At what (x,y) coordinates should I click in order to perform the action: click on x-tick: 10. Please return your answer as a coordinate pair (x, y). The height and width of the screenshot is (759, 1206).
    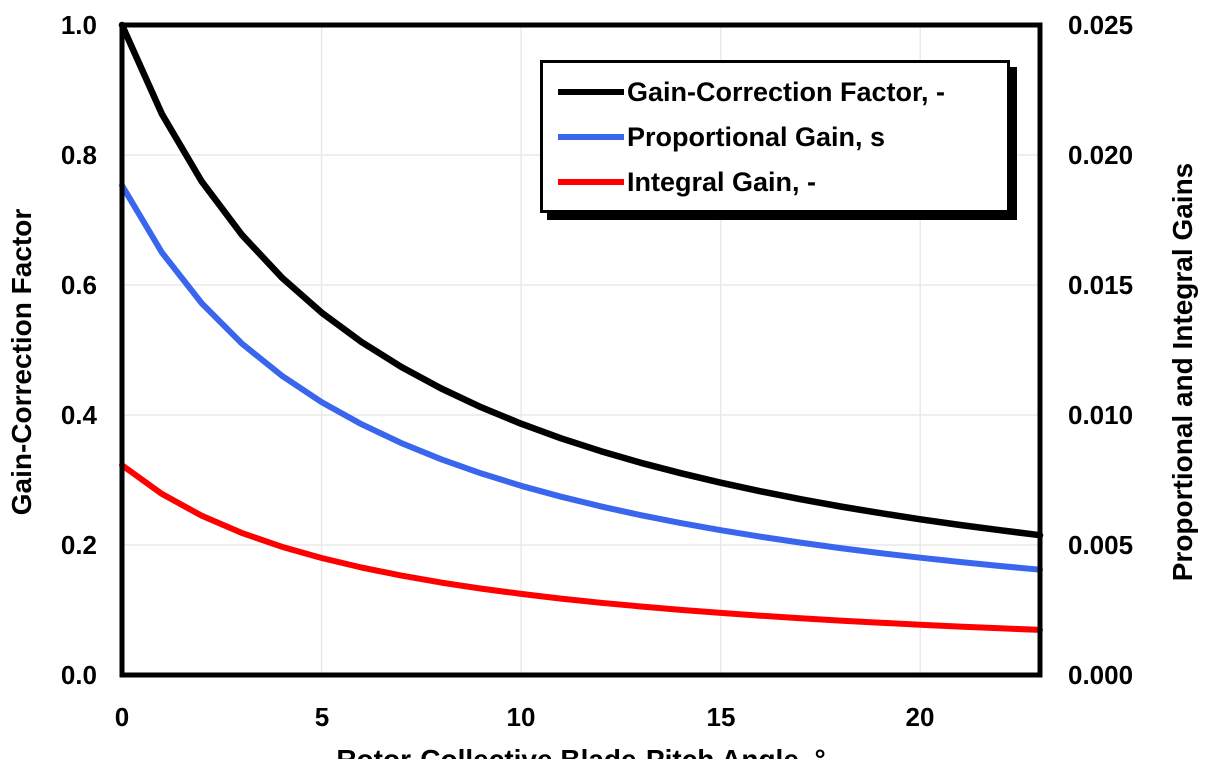
    Looking at the image, I should click on (521, 717).